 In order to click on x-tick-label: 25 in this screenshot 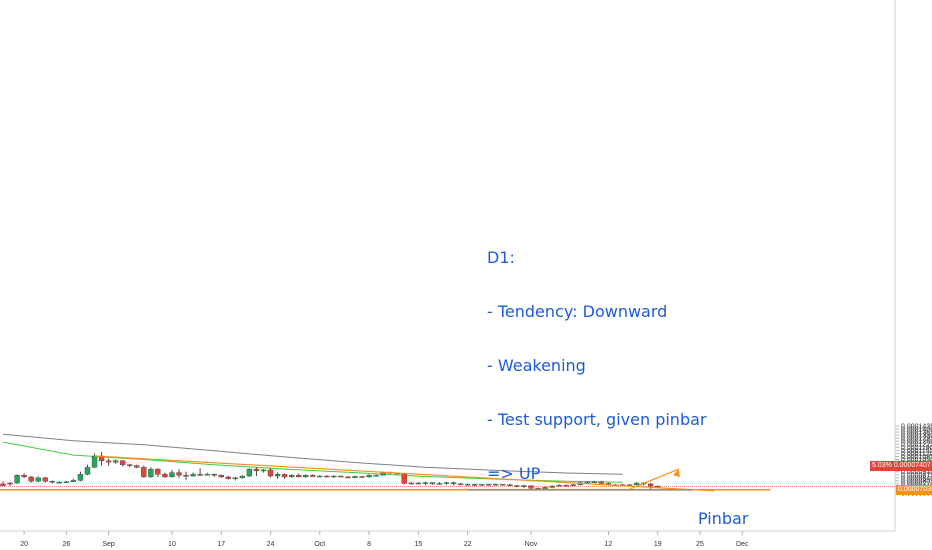, I will do `click(700, 544)`.